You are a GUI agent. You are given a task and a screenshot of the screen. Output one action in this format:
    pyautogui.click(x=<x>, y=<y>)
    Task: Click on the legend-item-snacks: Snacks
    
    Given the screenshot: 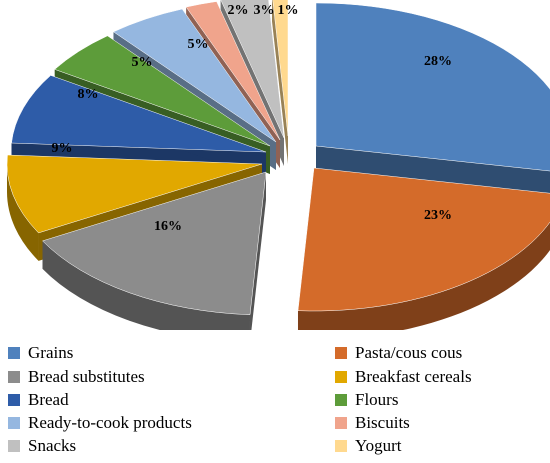 What is the action you would take?
    pyautogui.click(x=42, y=446)
    